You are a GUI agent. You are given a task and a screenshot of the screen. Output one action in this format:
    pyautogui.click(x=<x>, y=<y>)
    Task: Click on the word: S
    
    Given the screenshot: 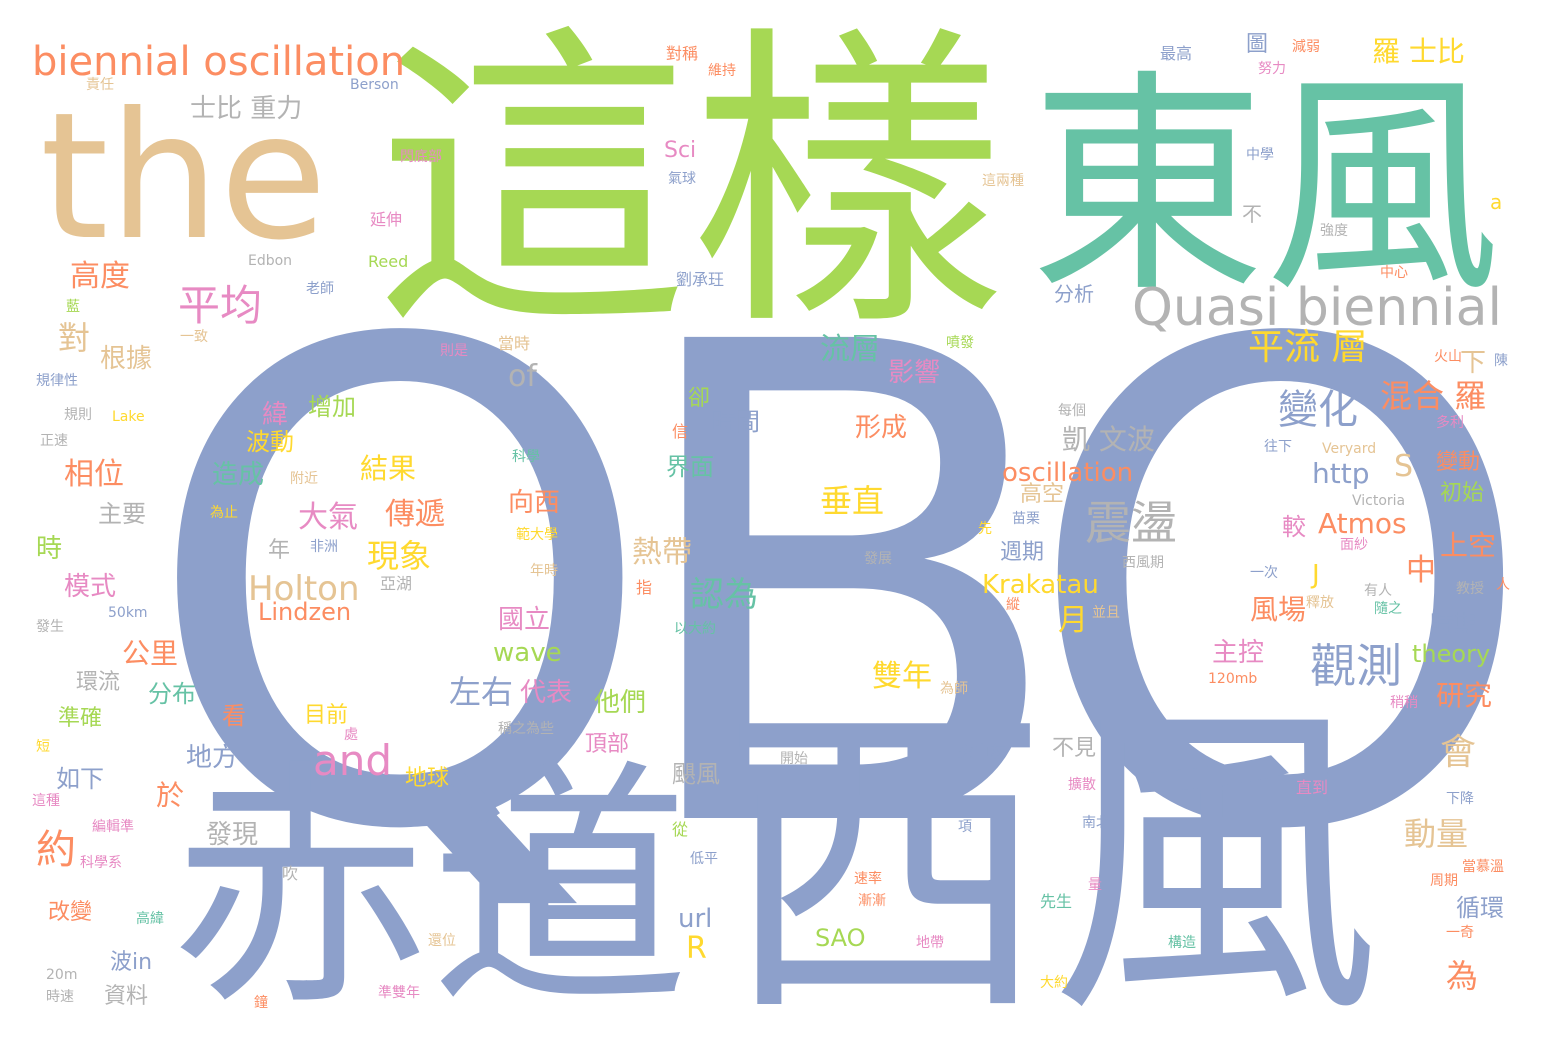 What is the action you would take?
    pyautogui.click(x=1404, y=466)
    